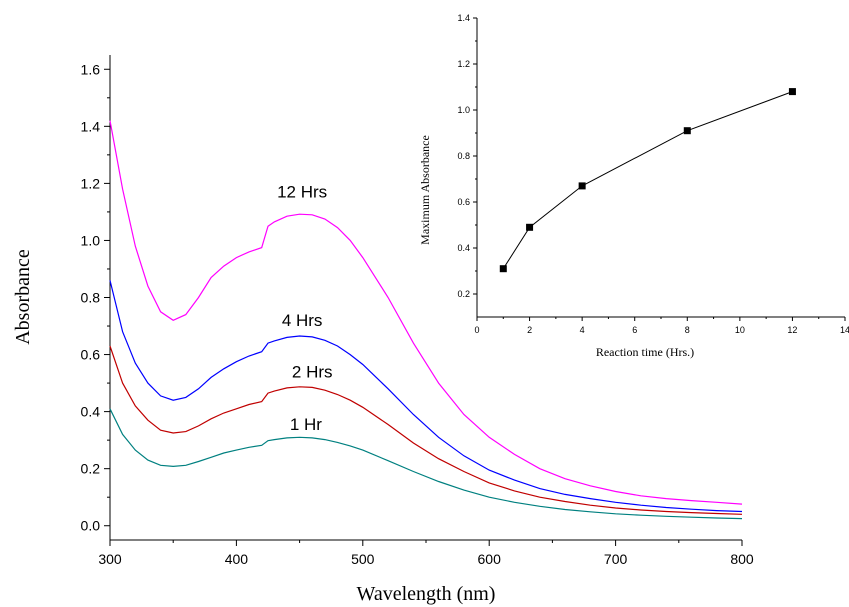 The width and height of the screenshot is (849, 607). I want to click on inset-x-tick-label: 4, so click(582, 330).